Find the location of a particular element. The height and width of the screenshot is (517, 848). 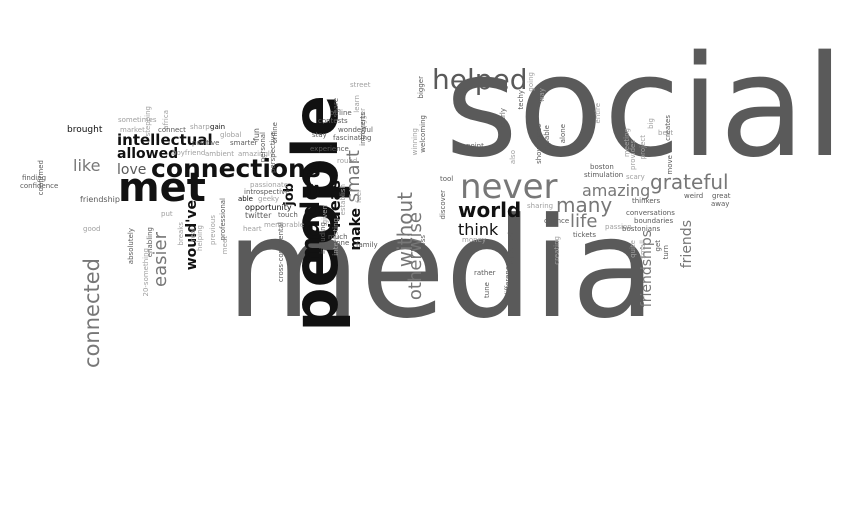

word-grateful: grateful is located at coordinates (689, 182).